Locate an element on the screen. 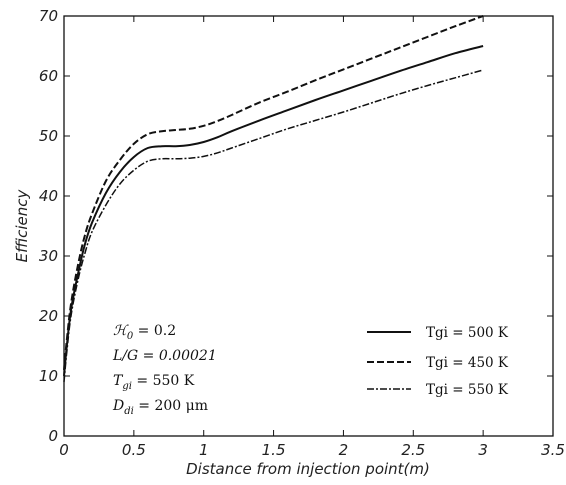 This screenshot has width=566, height=485. y-tick-label: 50 is located at coordinates (48, 136).